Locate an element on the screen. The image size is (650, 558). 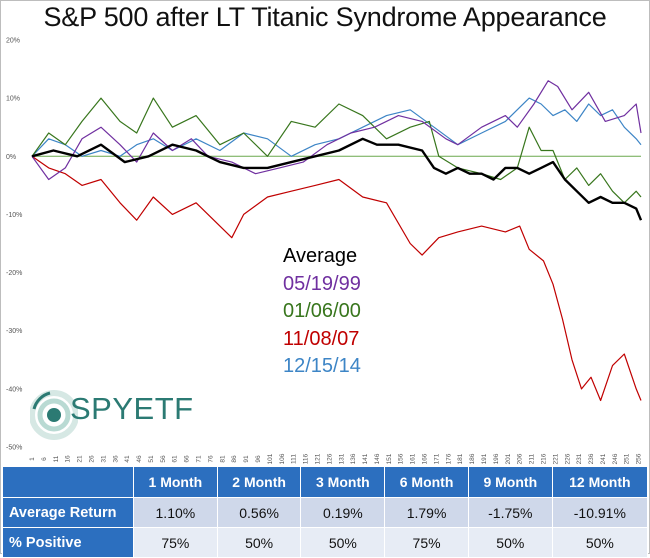
x-tick-label: 131 is located at coordinates (341, 458).